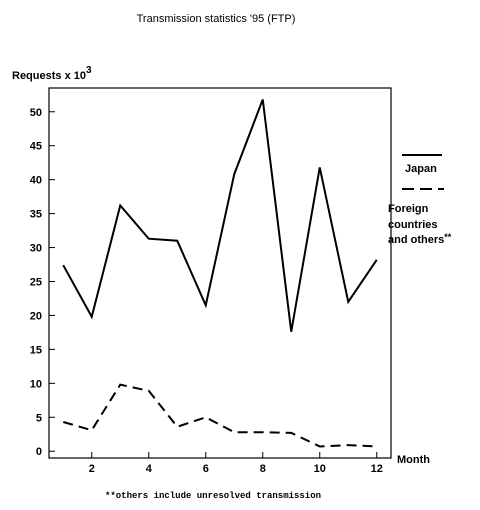 This screenshot has width=480, height=510. I want to click on legend-label-foreign-suffix: **, so click(448, 237).